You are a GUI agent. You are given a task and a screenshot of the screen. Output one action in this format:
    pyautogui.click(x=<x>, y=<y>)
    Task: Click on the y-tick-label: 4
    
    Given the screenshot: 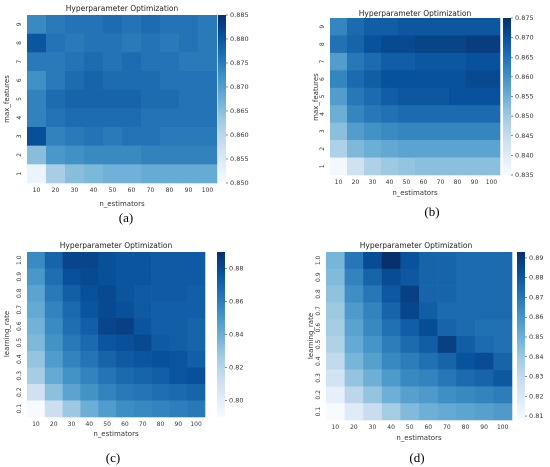 What is the action you would take?
    pyautogui.click(x=19, y=118)
    